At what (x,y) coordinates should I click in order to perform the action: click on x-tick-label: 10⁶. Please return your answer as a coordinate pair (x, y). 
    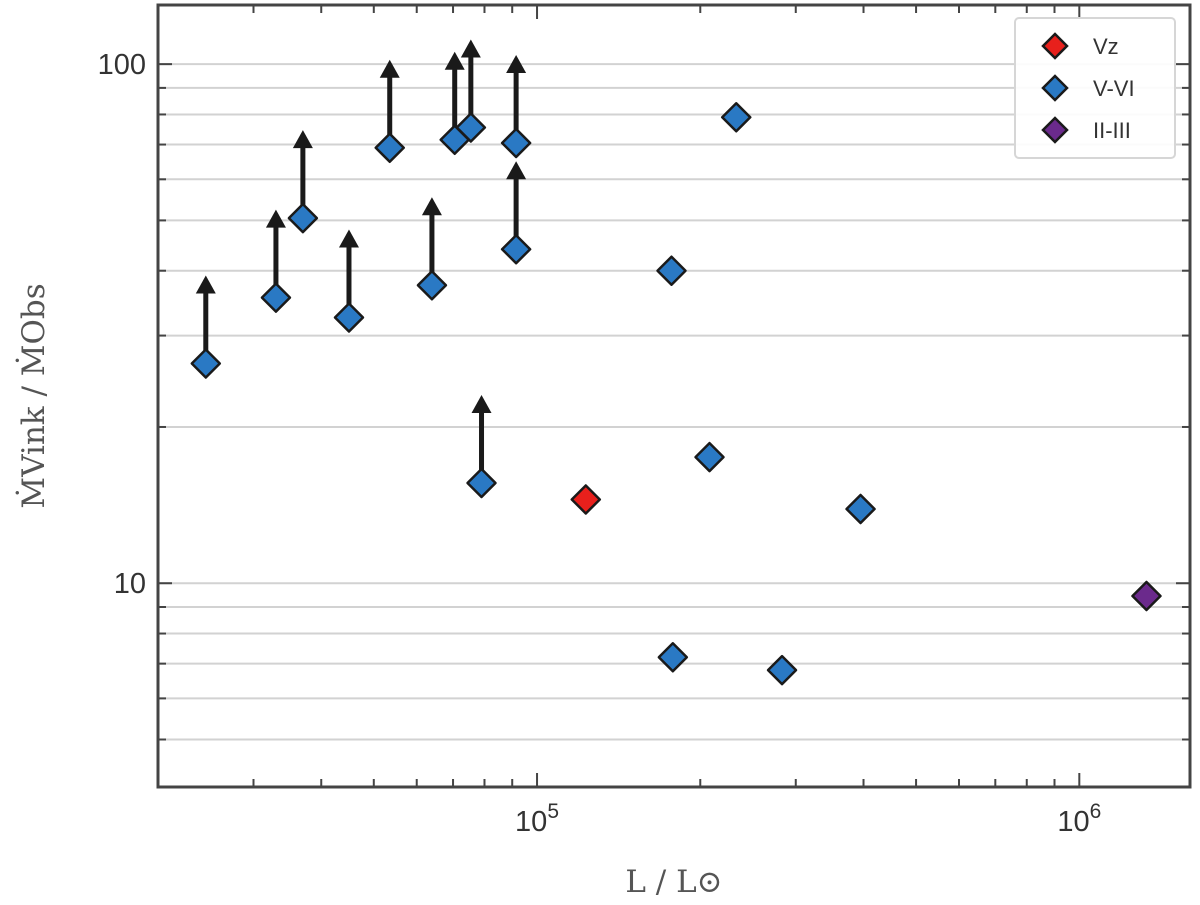
    Looking at the image, I should click on (1079, 819).